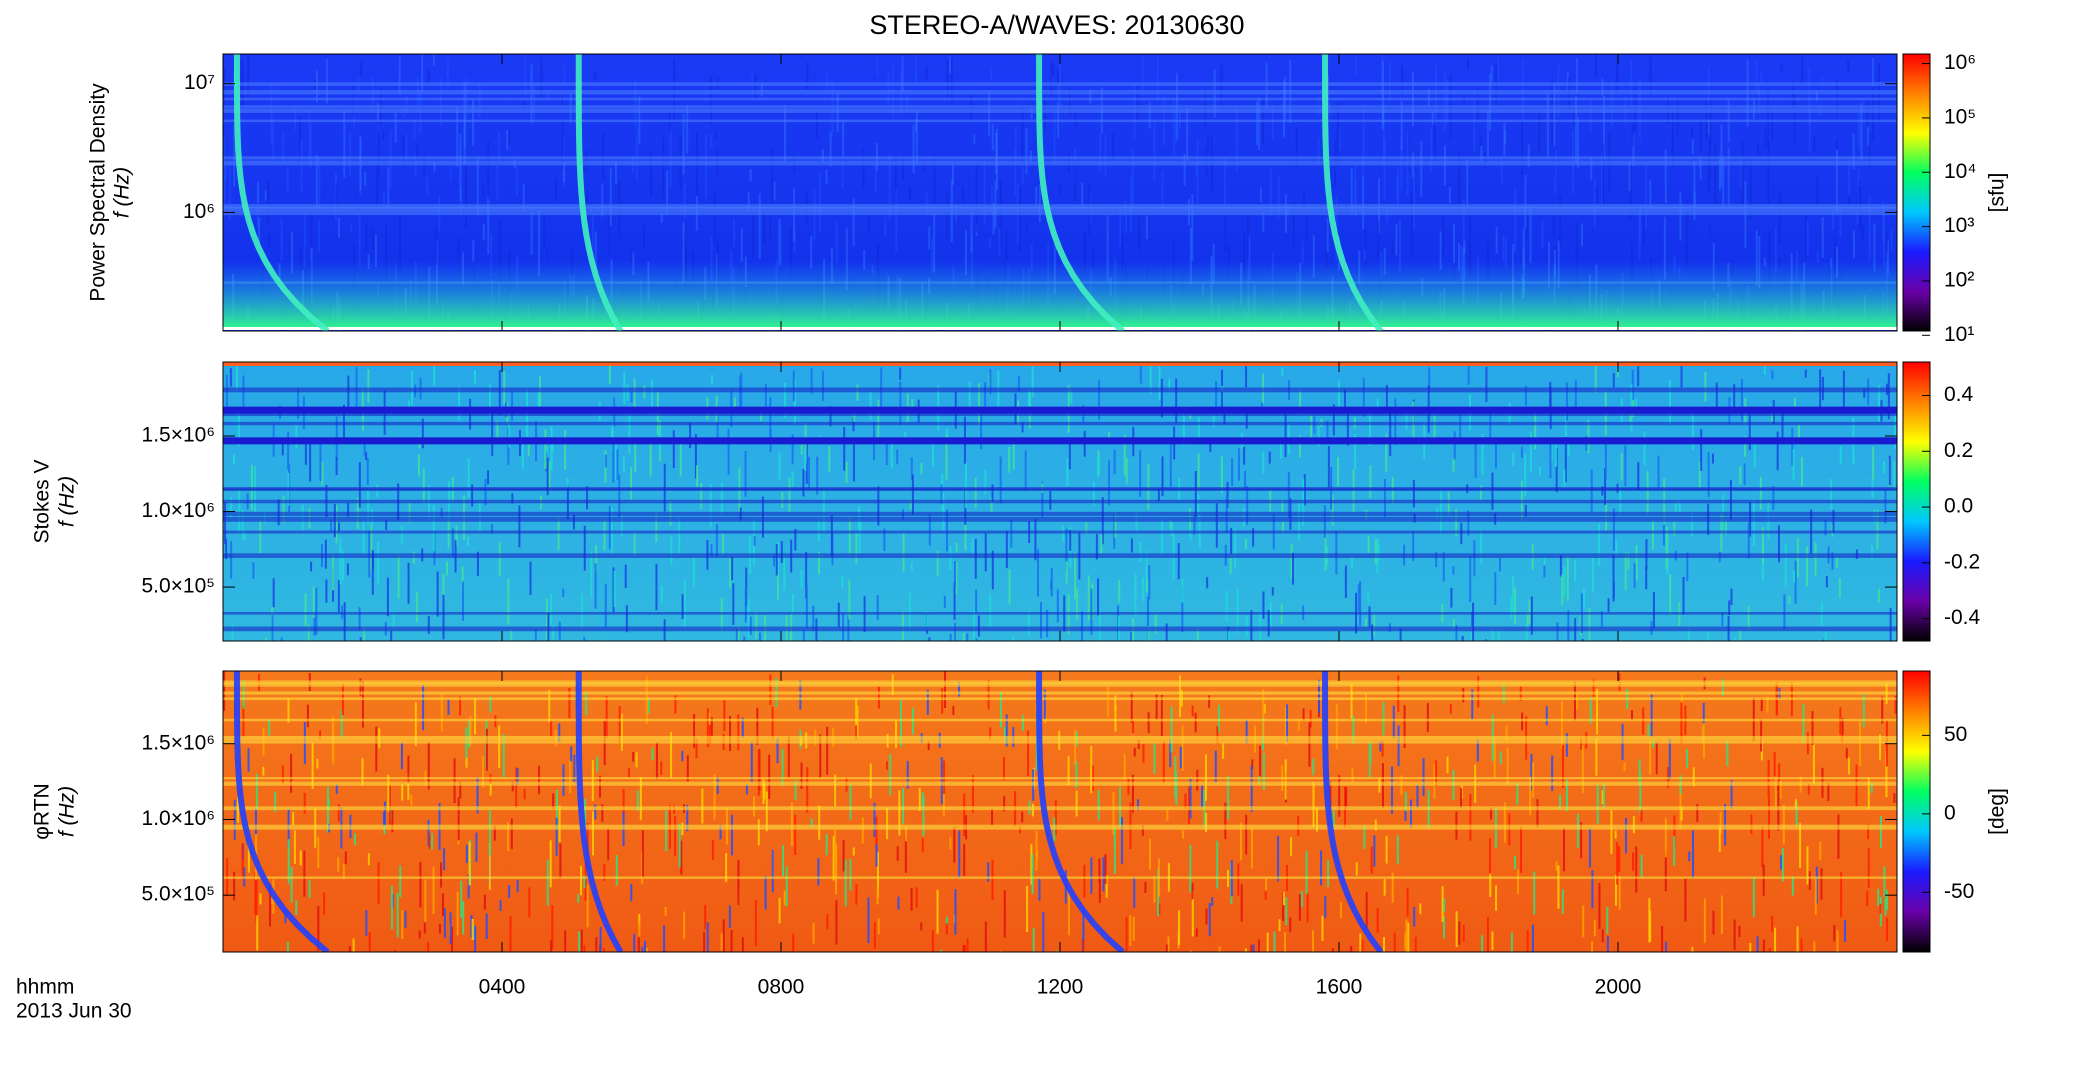  I want to click on y-tick-label: 5.0×10⁵, so click(178, 586).